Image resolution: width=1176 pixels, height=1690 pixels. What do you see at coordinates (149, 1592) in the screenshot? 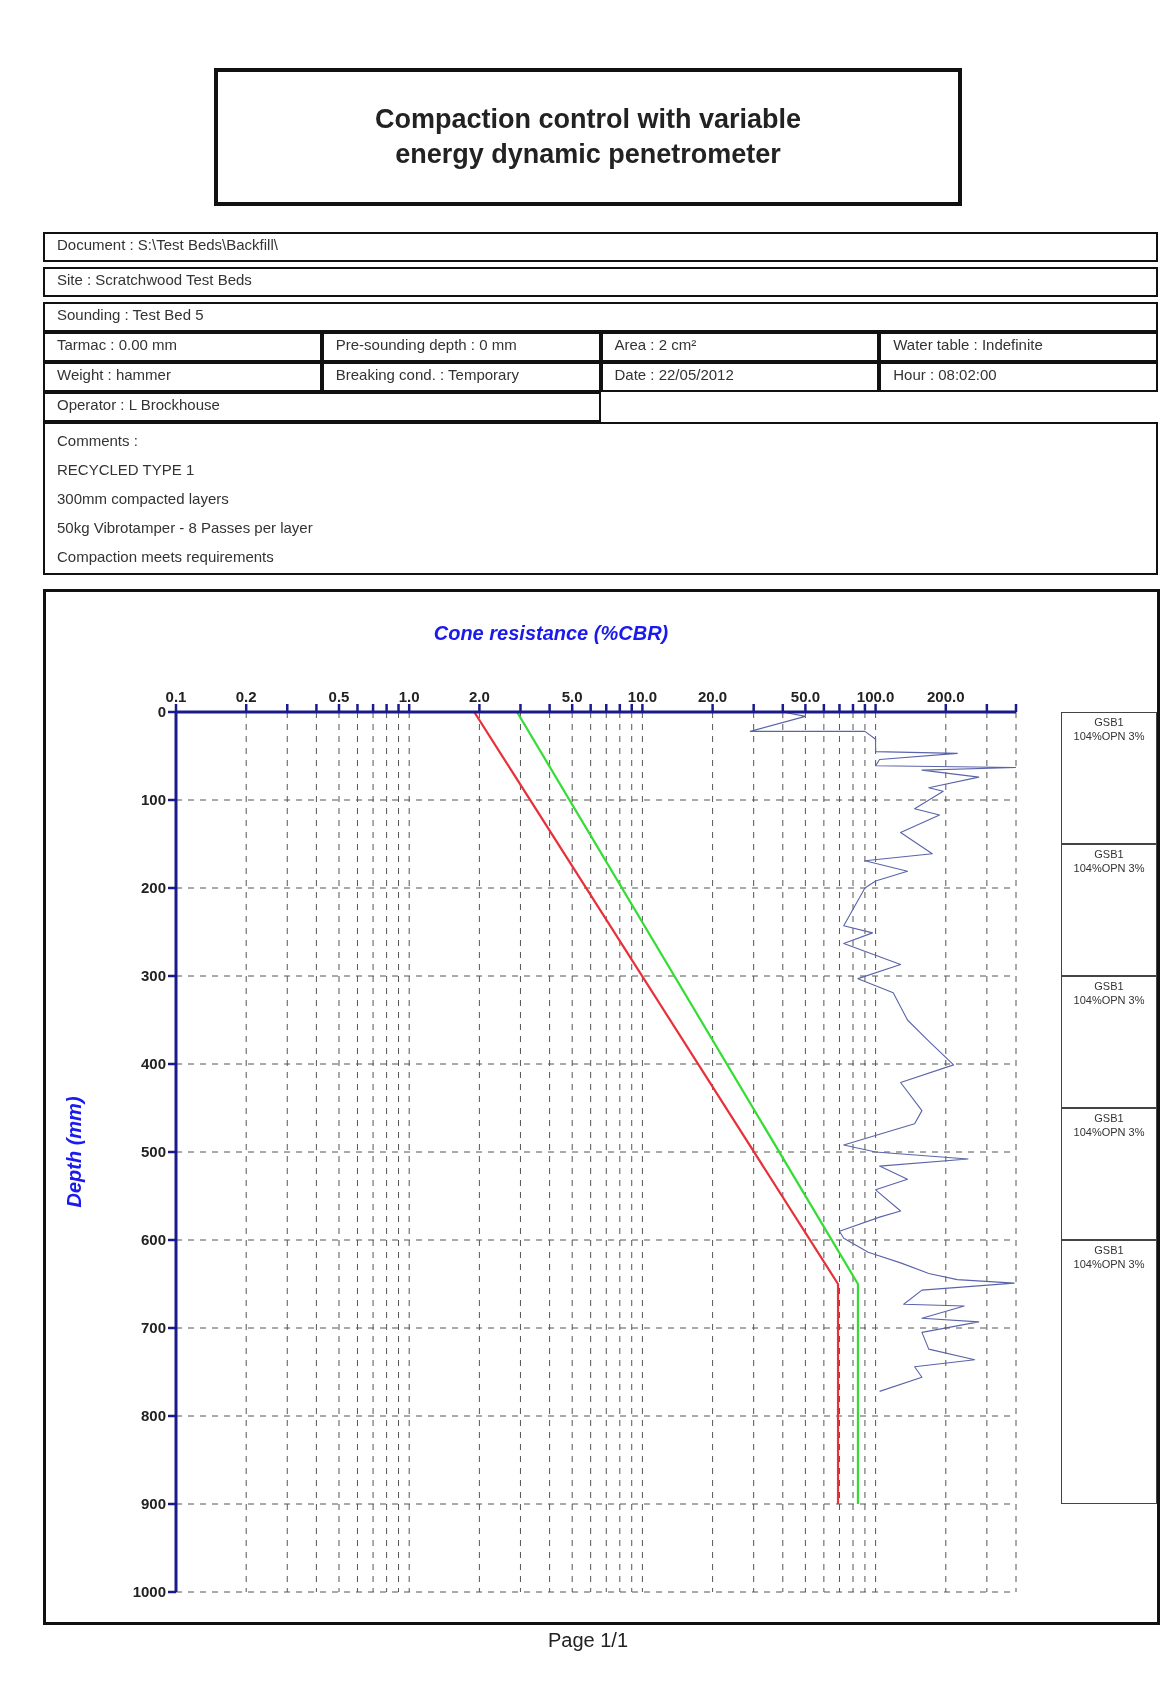
I see `y-tick-label: 1000` at bounding box center [149, 1592].